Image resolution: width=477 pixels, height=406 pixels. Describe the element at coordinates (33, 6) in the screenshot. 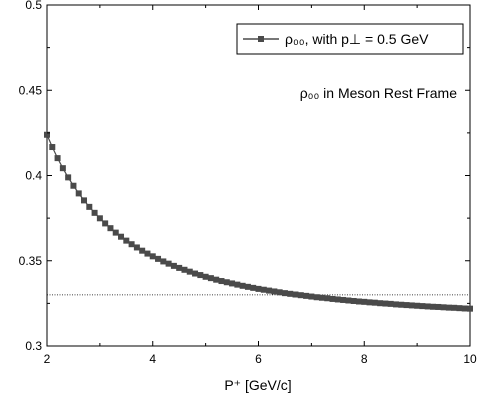

I see `y-tick-label: 0.5` at that location.